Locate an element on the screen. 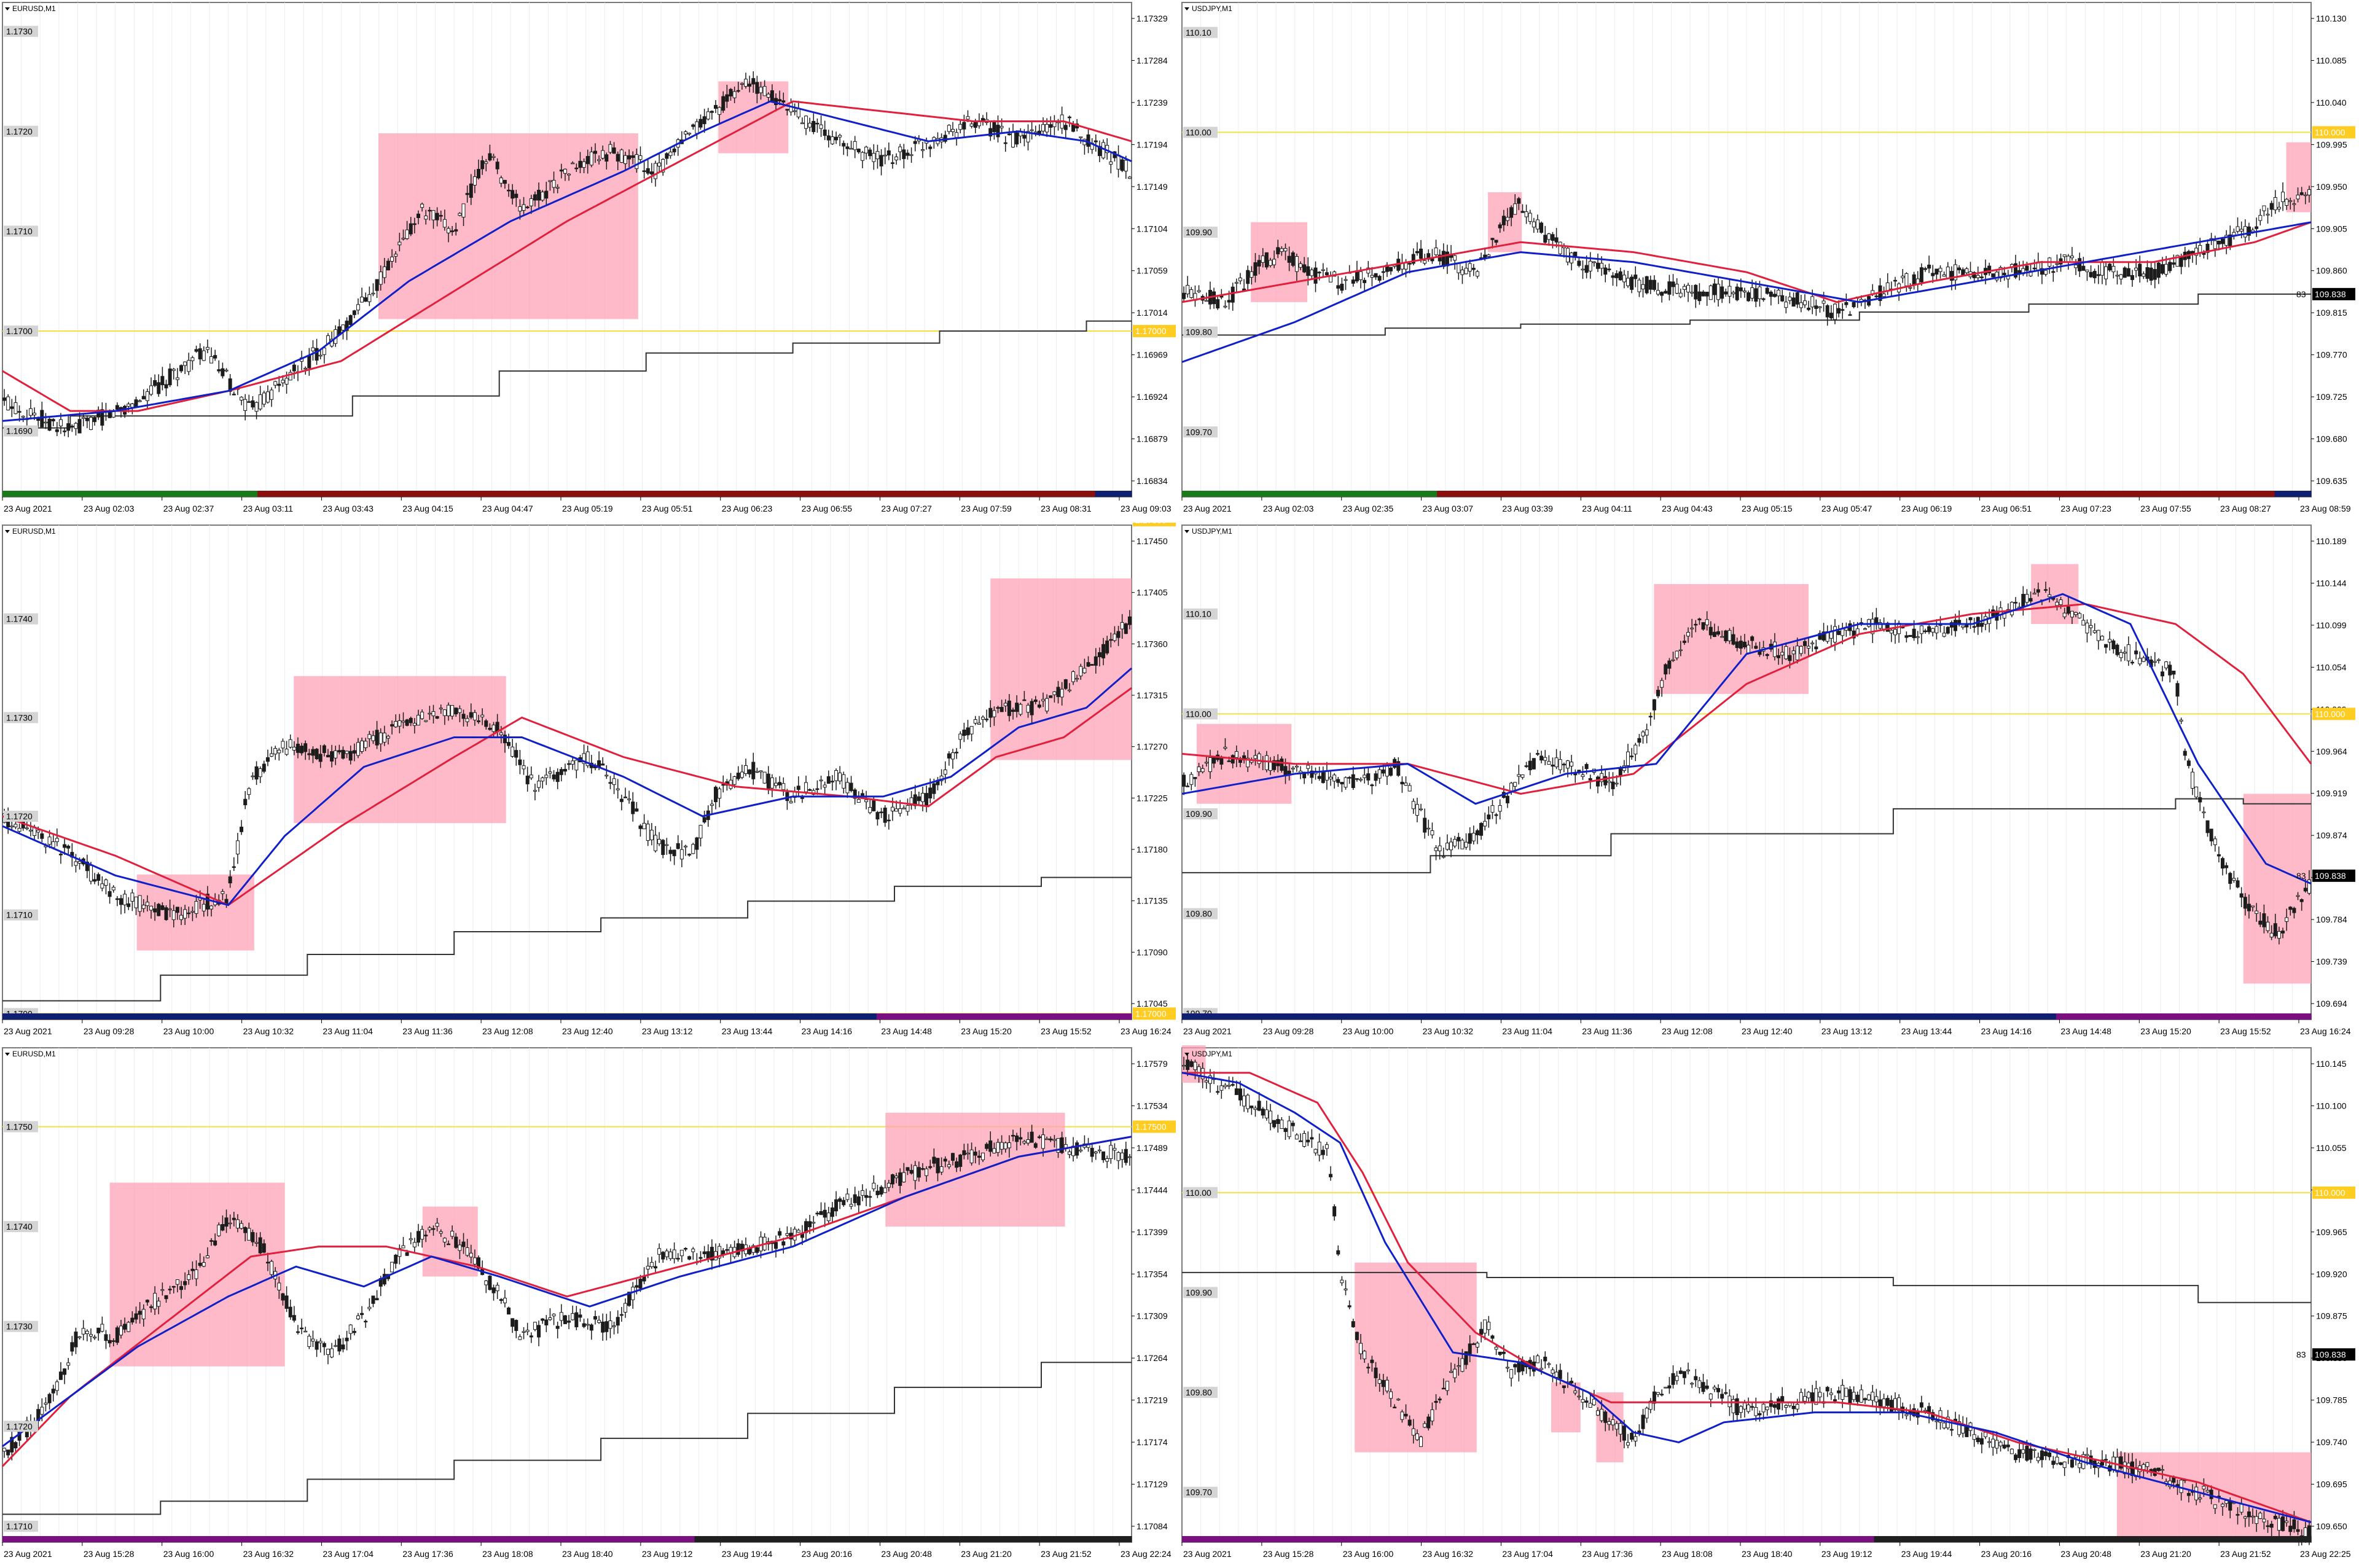 Image resolution: width=2359 pixels, height=1568 pixels. level-label: 1.1710 is located at coordinates (20, 231).